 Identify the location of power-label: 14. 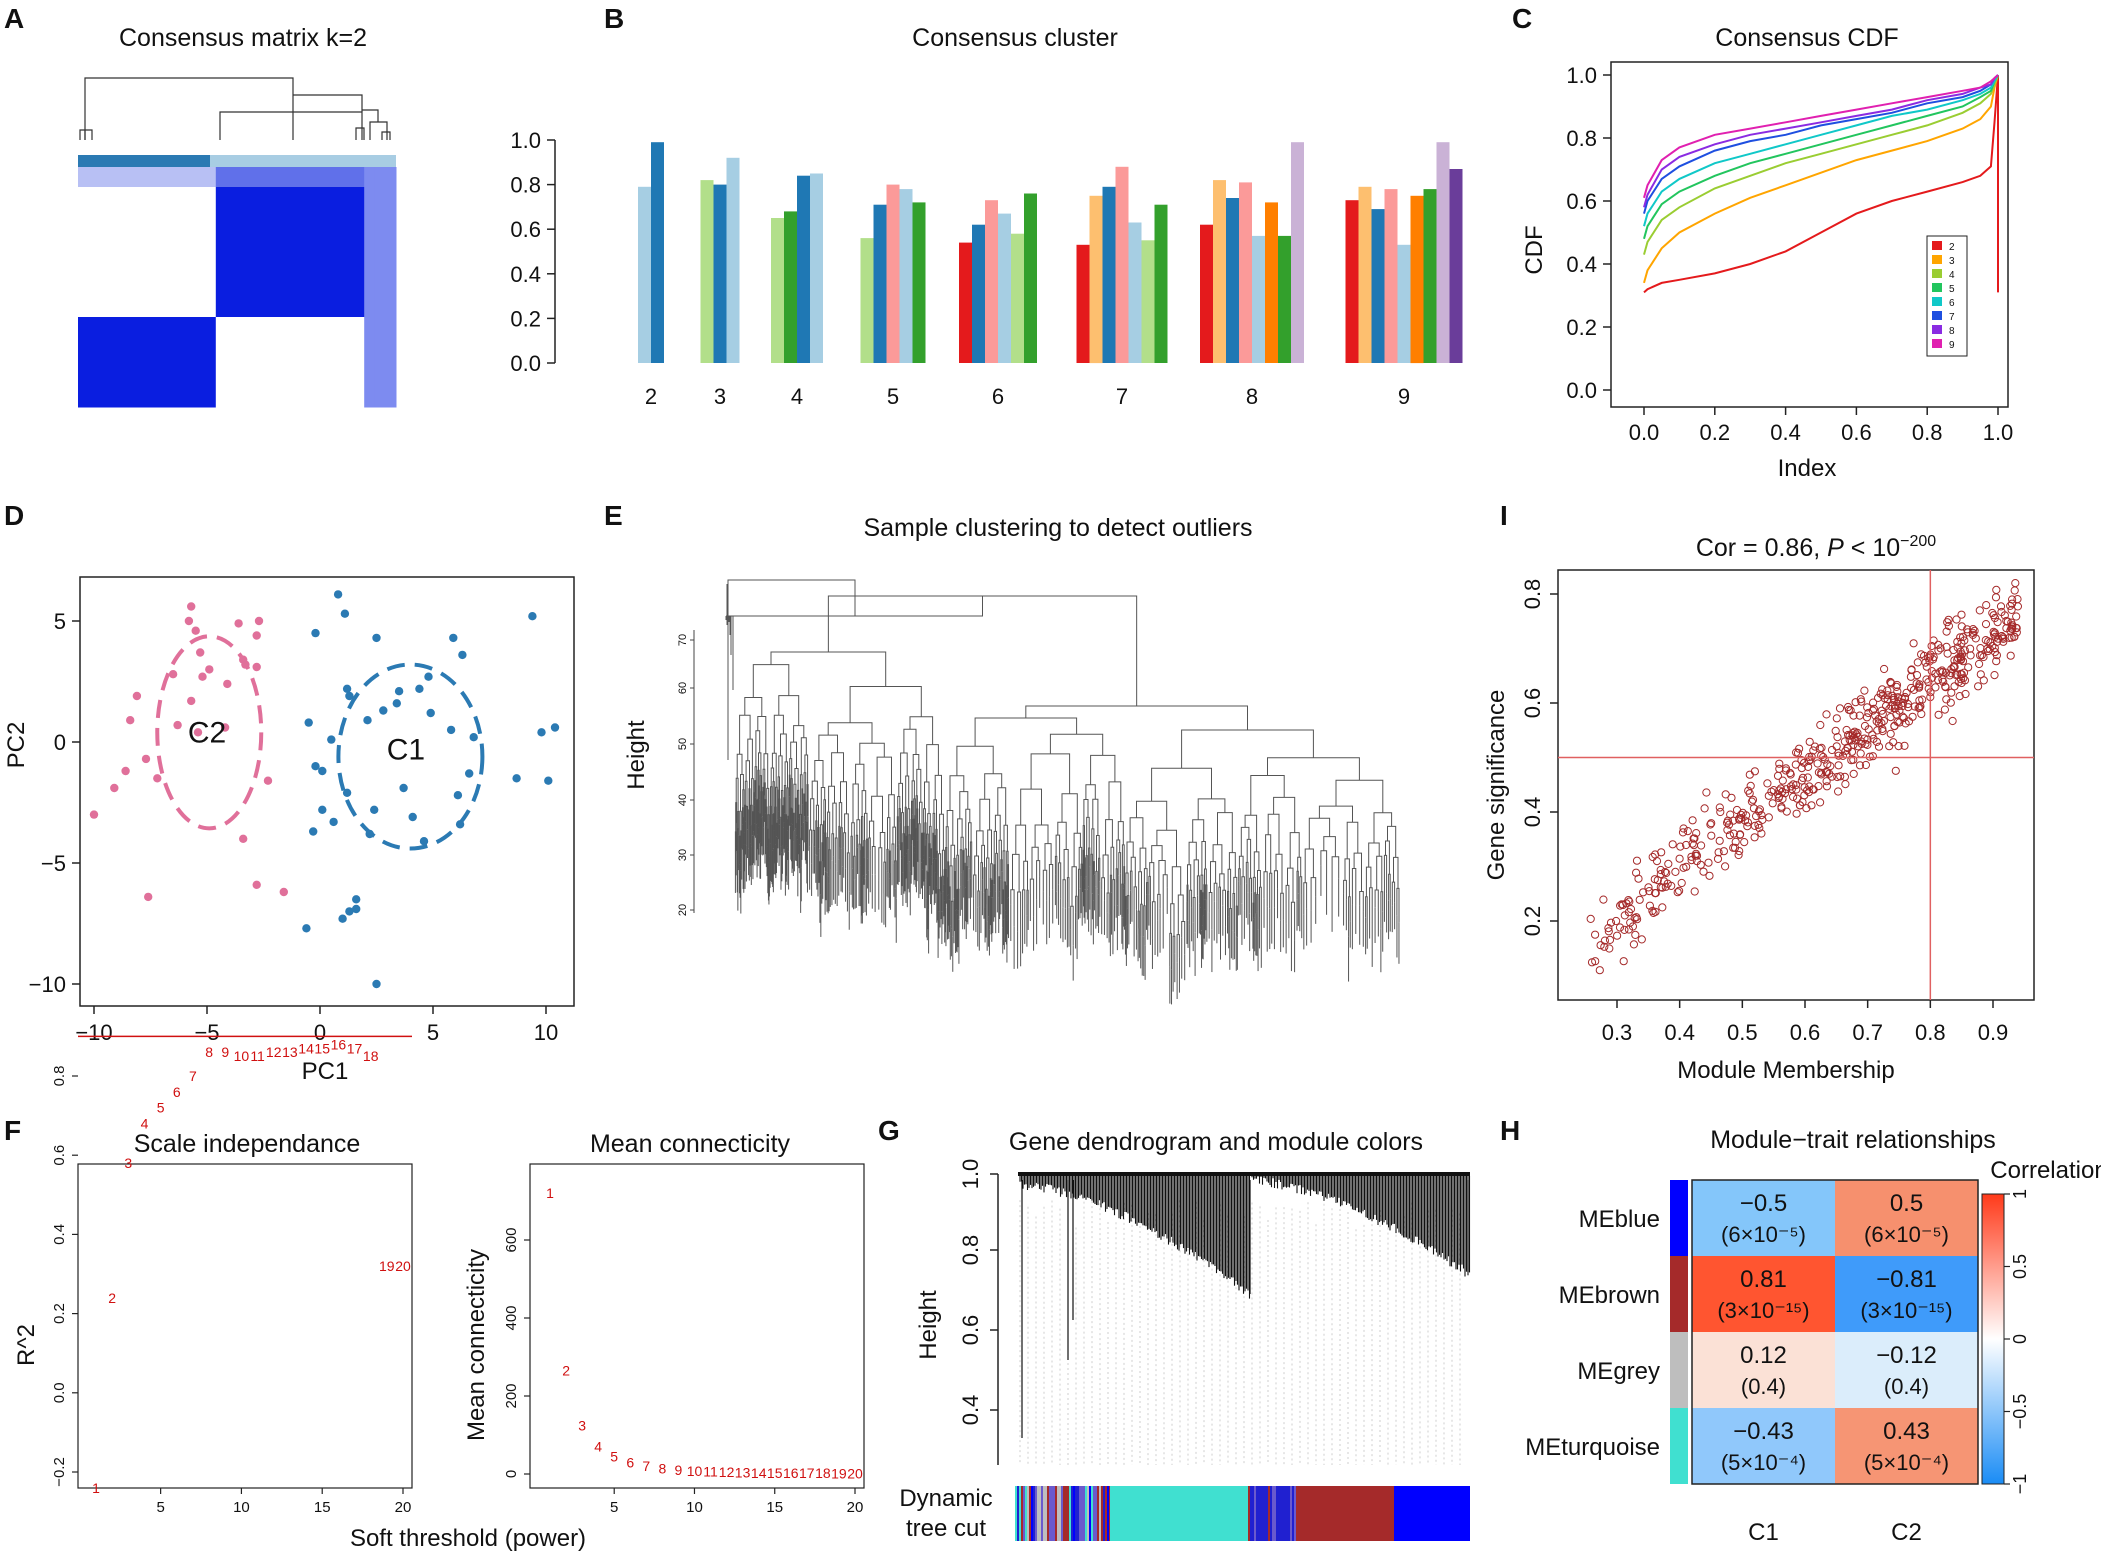
(306, 1048).